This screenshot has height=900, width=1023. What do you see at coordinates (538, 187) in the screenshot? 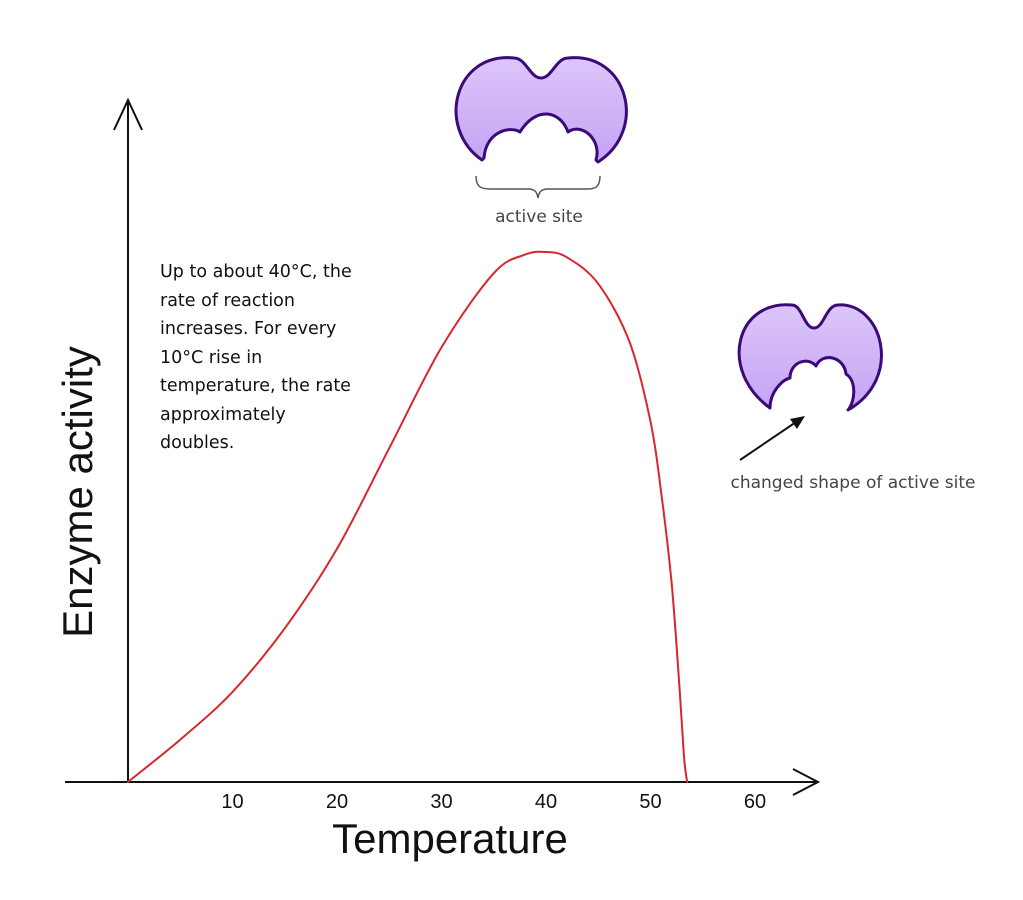
I see `active-site-bracket` at bounding box center [538, 187].